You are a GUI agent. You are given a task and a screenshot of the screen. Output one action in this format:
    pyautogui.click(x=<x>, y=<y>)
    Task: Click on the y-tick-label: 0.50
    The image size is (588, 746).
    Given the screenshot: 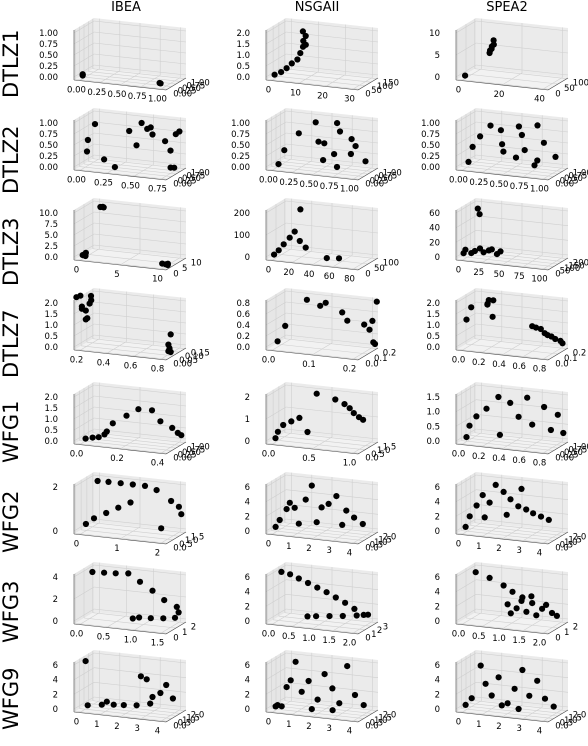 What is the action you would take?
    pyautogui.click(x=573, y=453)
    